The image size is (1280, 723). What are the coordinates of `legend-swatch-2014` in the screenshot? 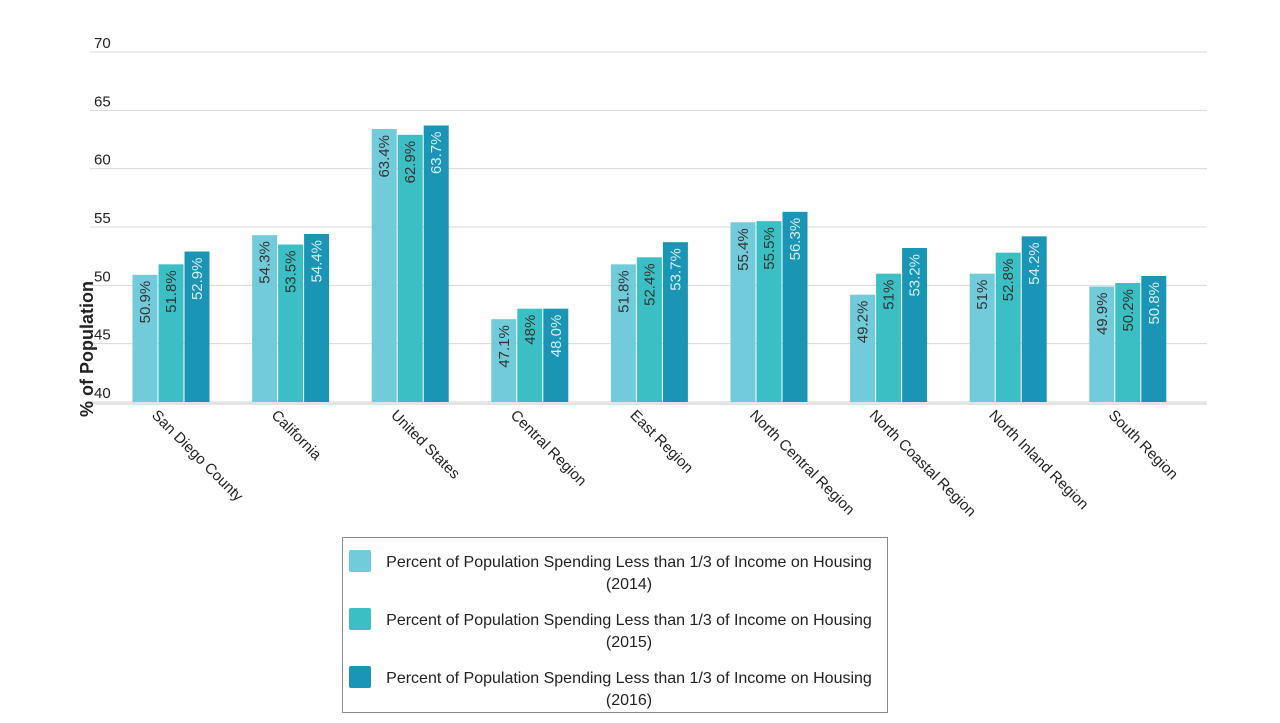 It's located at (360, 561).